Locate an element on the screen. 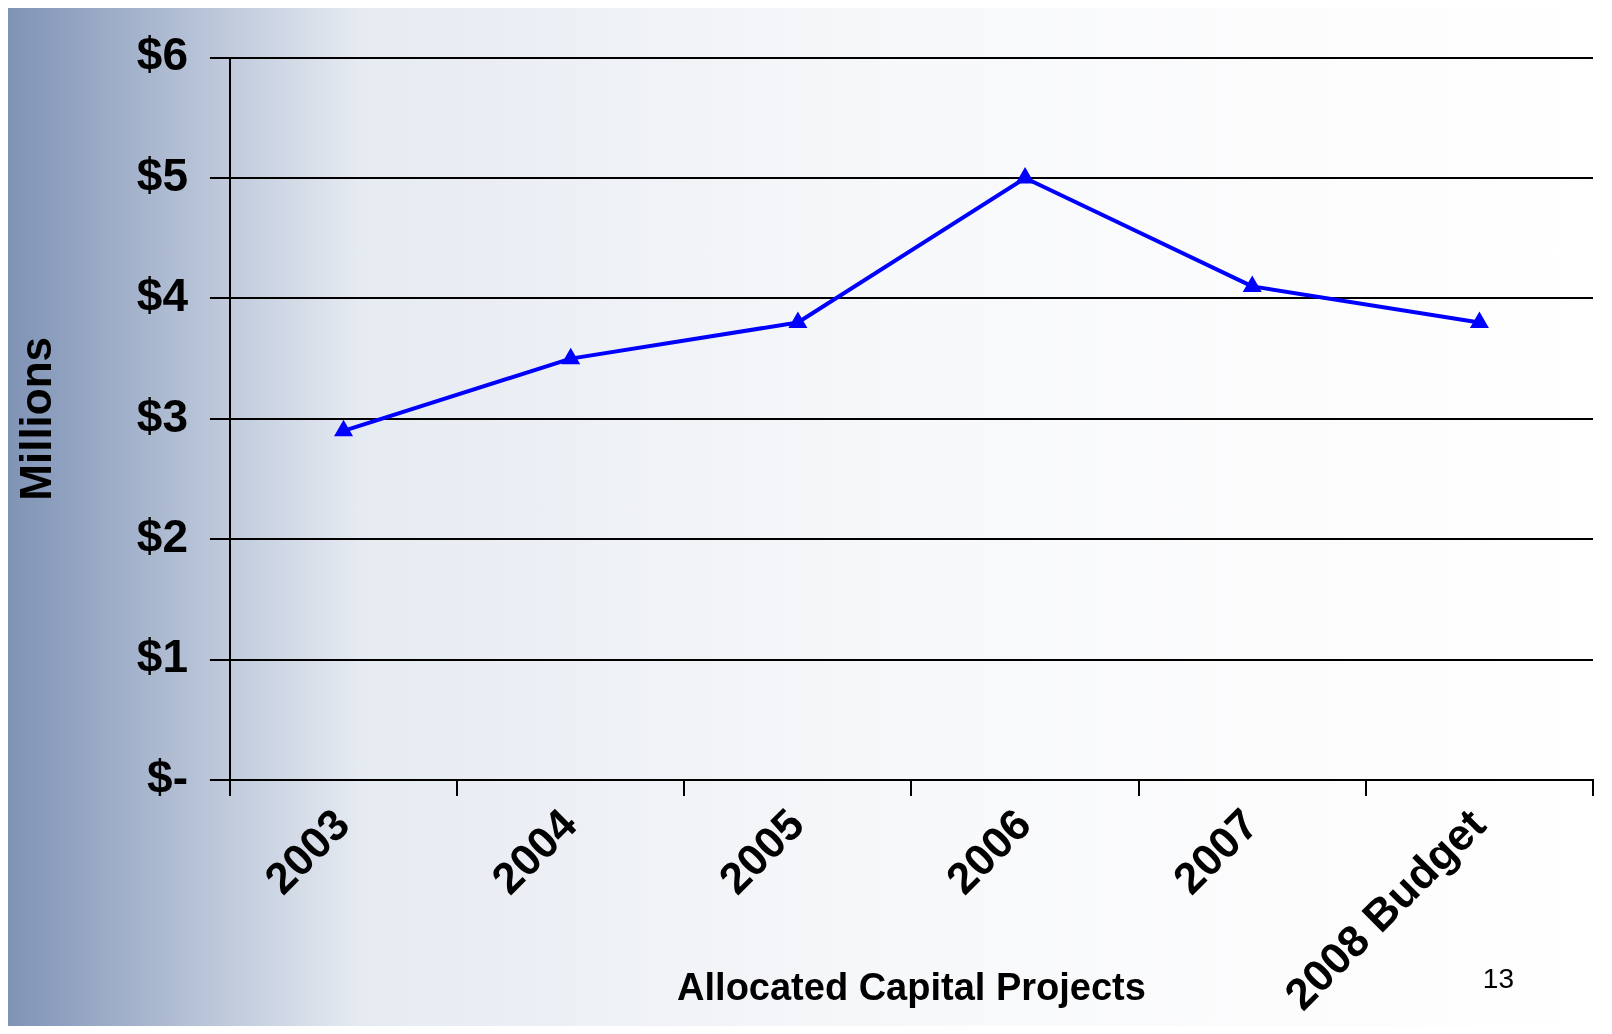 The height and width of the screenshot is (1034, 1612). y-axis-title: Millions is located at coordinates (35, 418).